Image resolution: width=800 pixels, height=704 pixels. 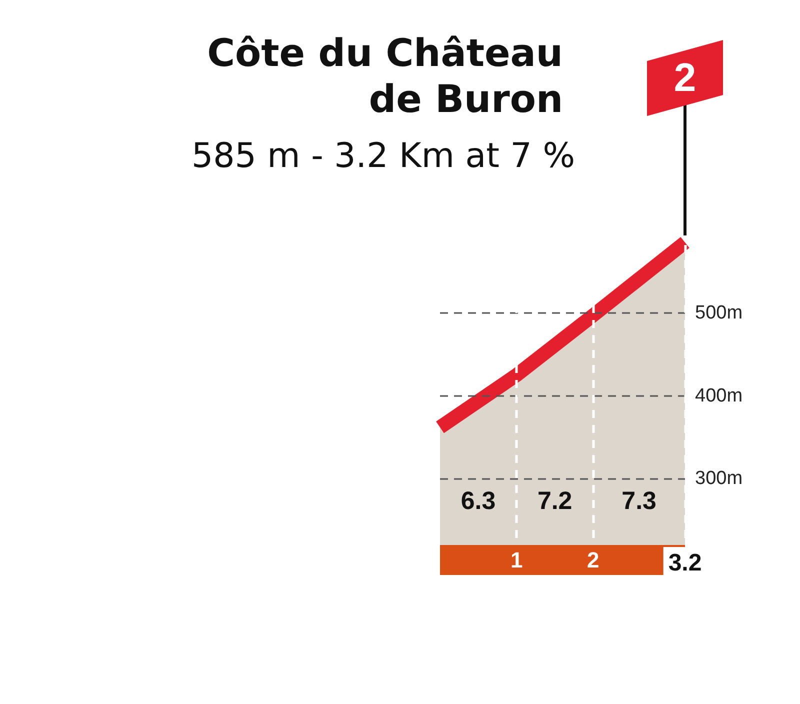 I want to click on x-tick-label: 3.2, so click(x=685, y=563).